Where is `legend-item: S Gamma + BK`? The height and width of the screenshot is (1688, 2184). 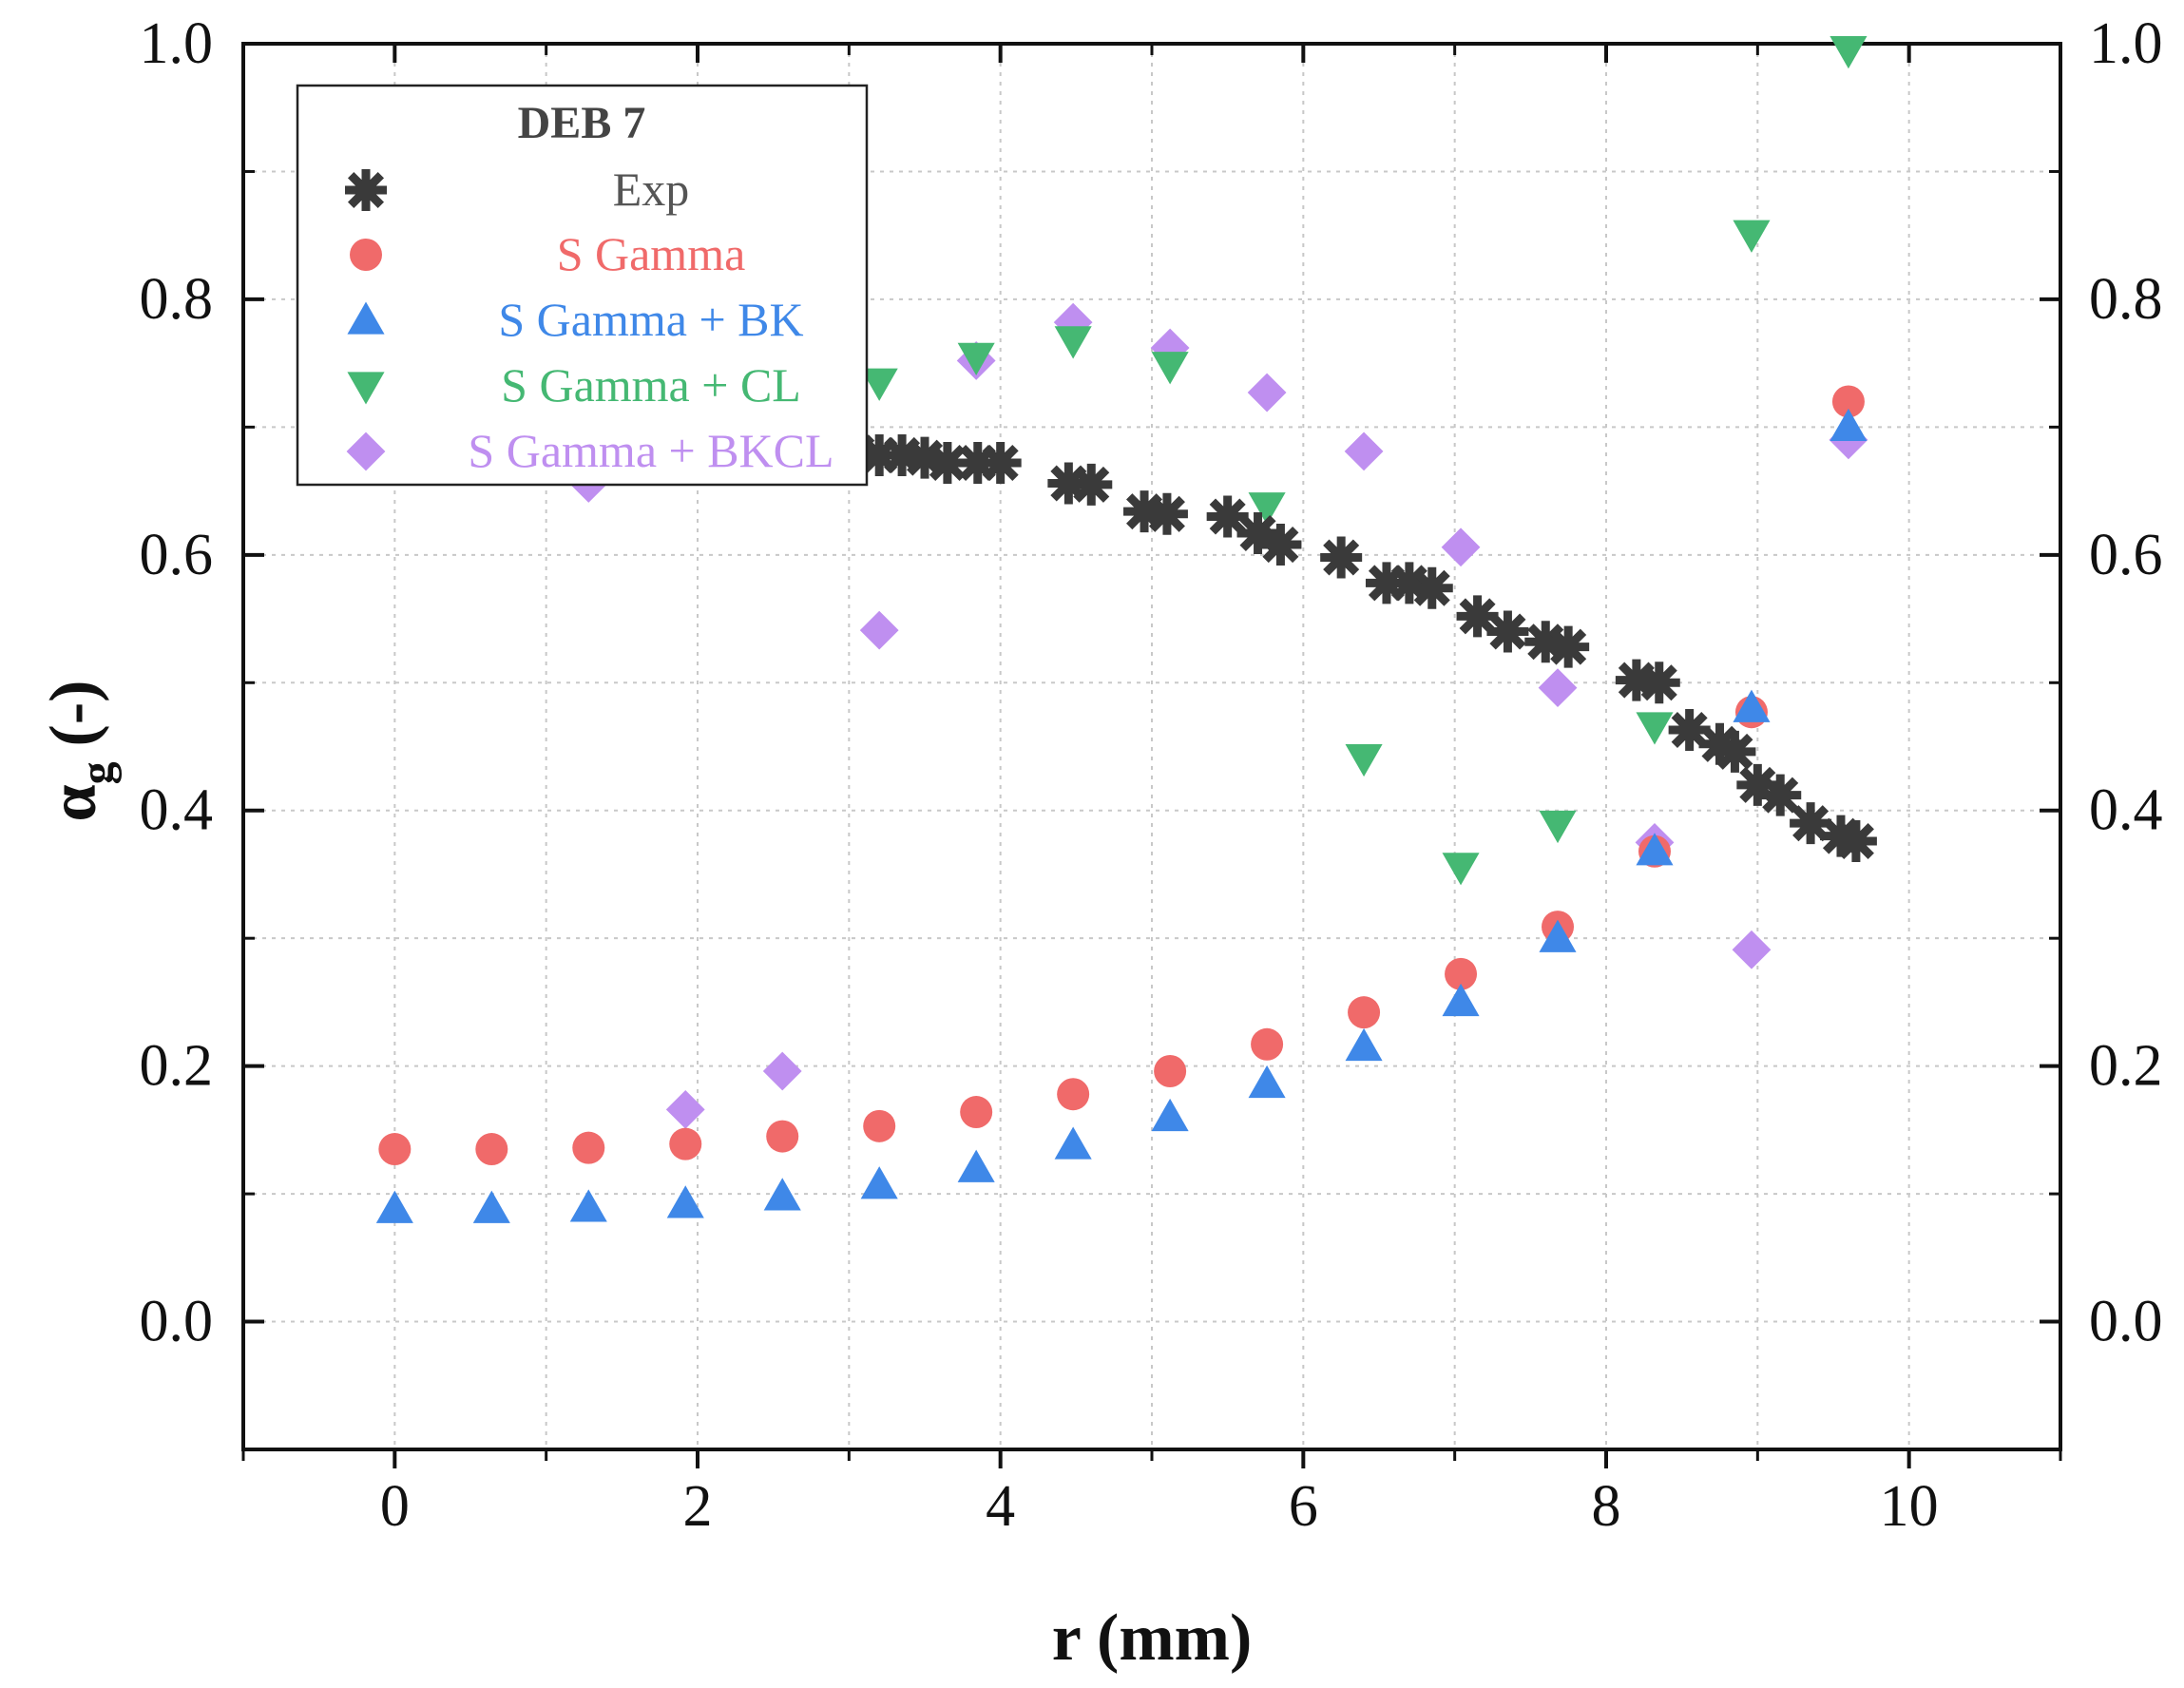 legend-item: S Gamma + BK is located at coordinates (575, 319).